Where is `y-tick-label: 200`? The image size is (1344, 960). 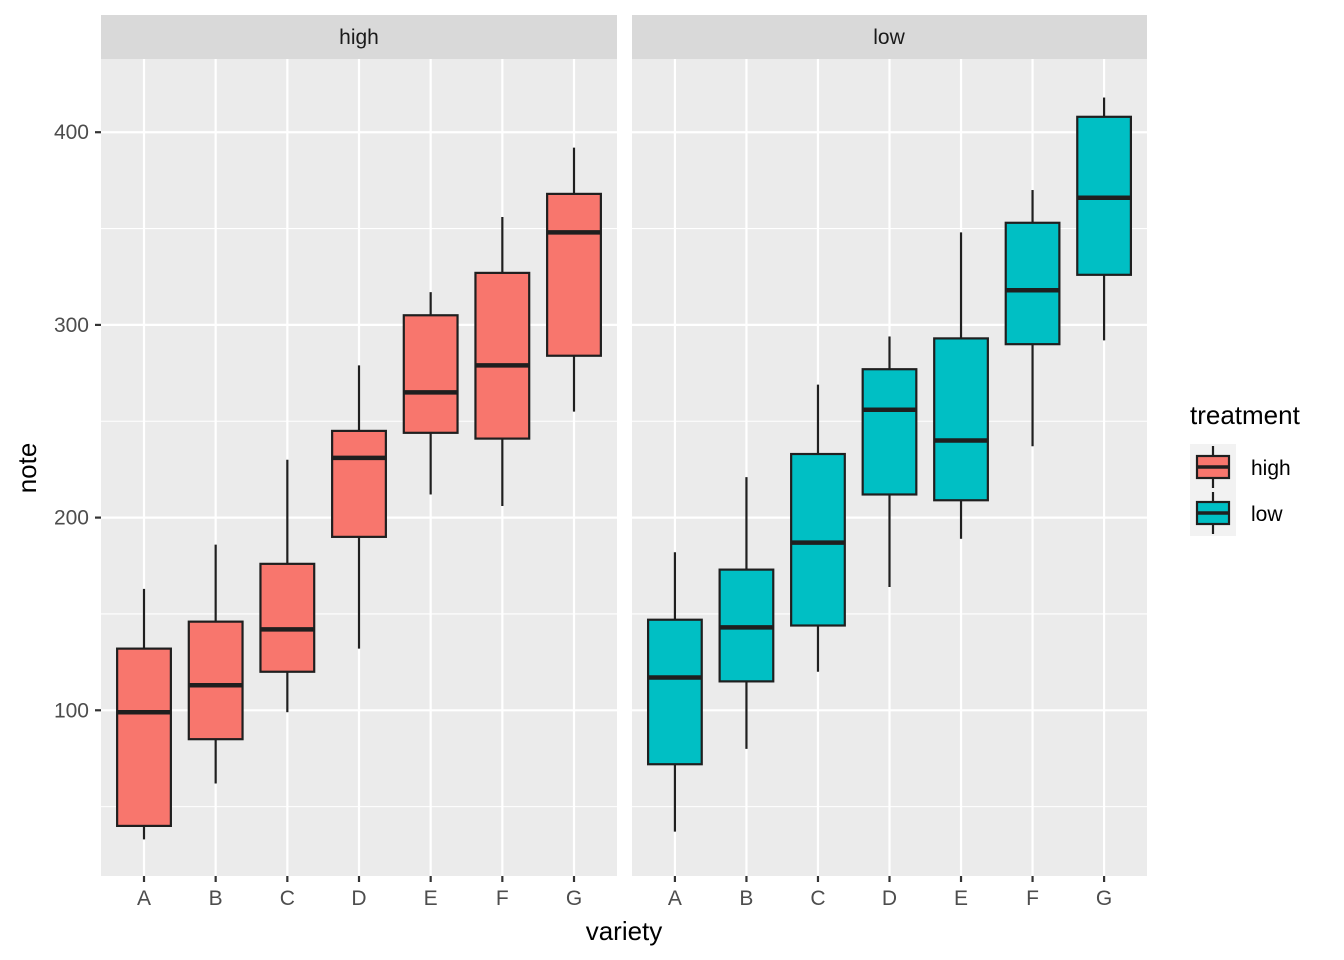 y-tick-label: 200 is located at coordinates (71, 518).